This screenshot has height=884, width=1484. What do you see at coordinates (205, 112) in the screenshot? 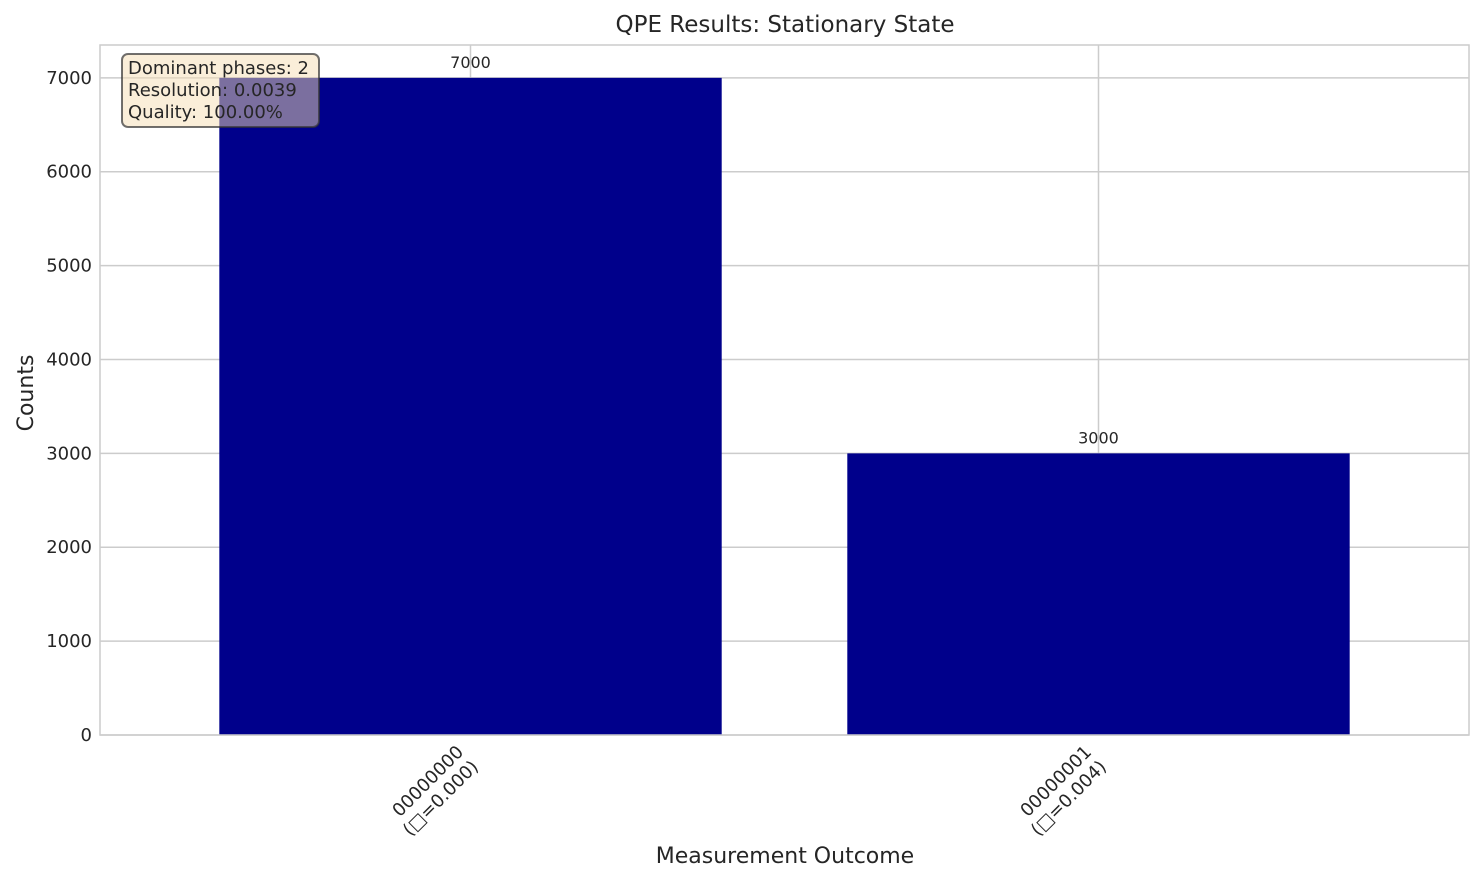
I see `info-line-quality: Quality: 100.00%` at bounding box center [205, 112].